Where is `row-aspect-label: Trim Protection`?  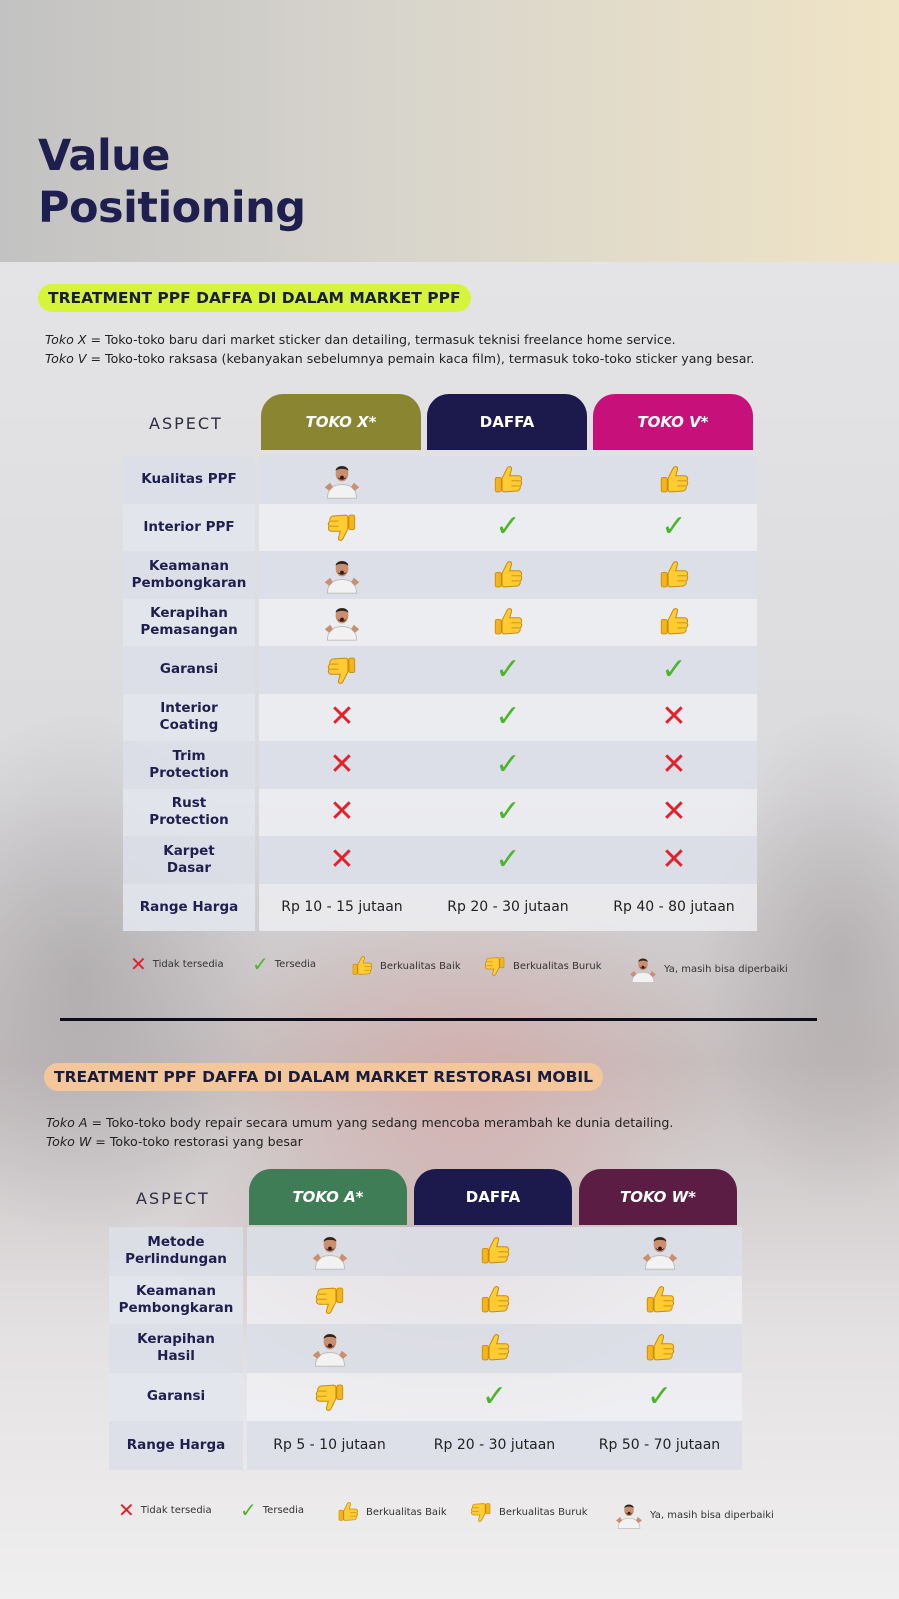 row-aspect-label: Trim Protection is located at coordinates (189, 765).